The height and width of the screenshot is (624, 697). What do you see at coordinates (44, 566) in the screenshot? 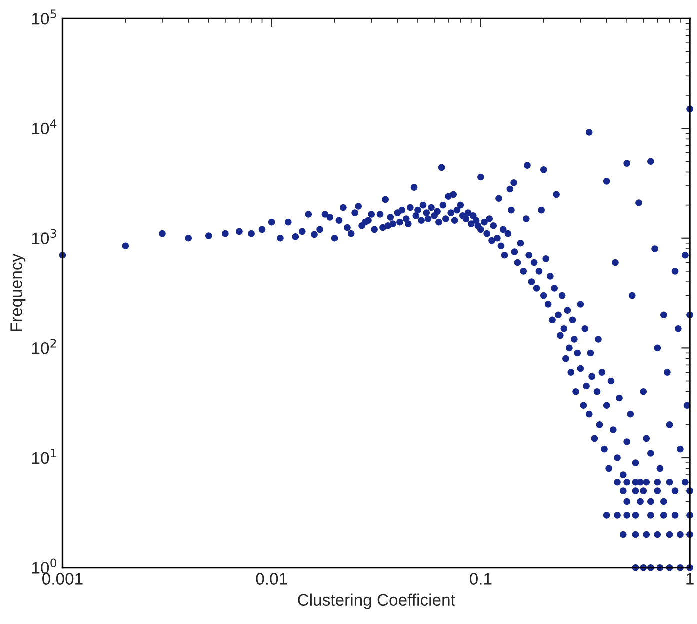
I see `y-tick-label: 10$^{0}$` at bounding box center [44, 566].